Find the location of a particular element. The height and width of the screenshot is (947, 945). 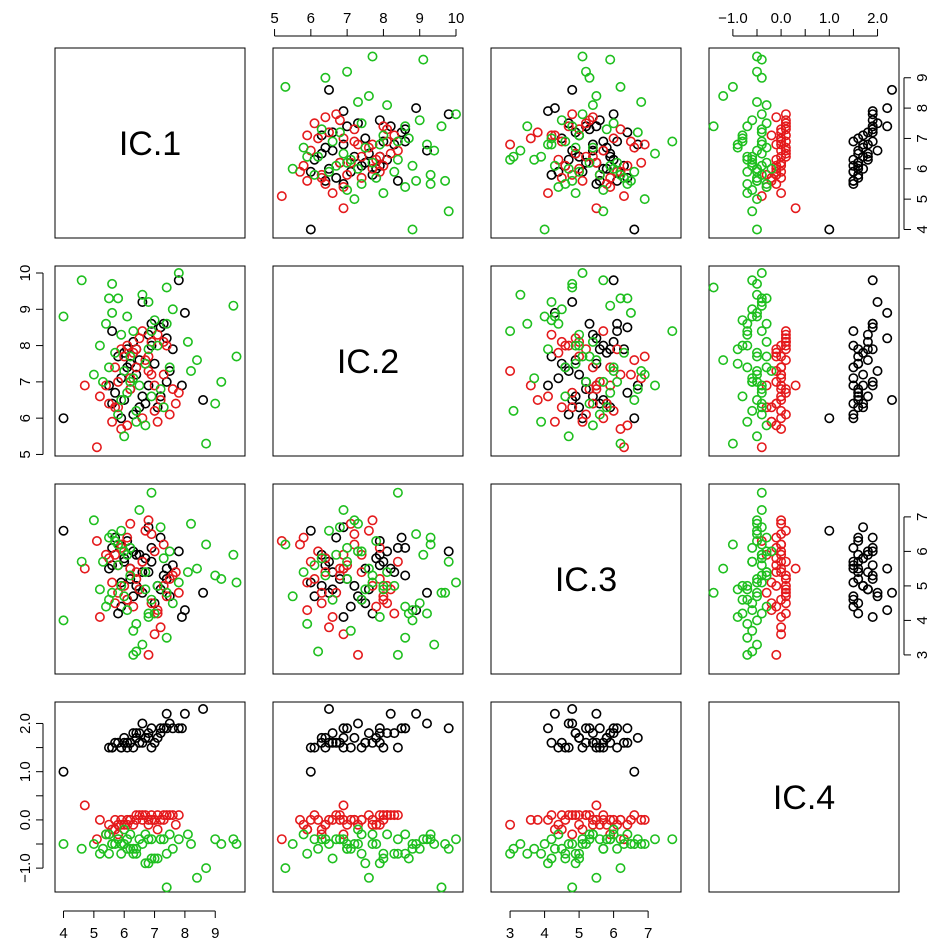

diagonal-label-ic-2: IC.2 is located at coordinates (368, 362).